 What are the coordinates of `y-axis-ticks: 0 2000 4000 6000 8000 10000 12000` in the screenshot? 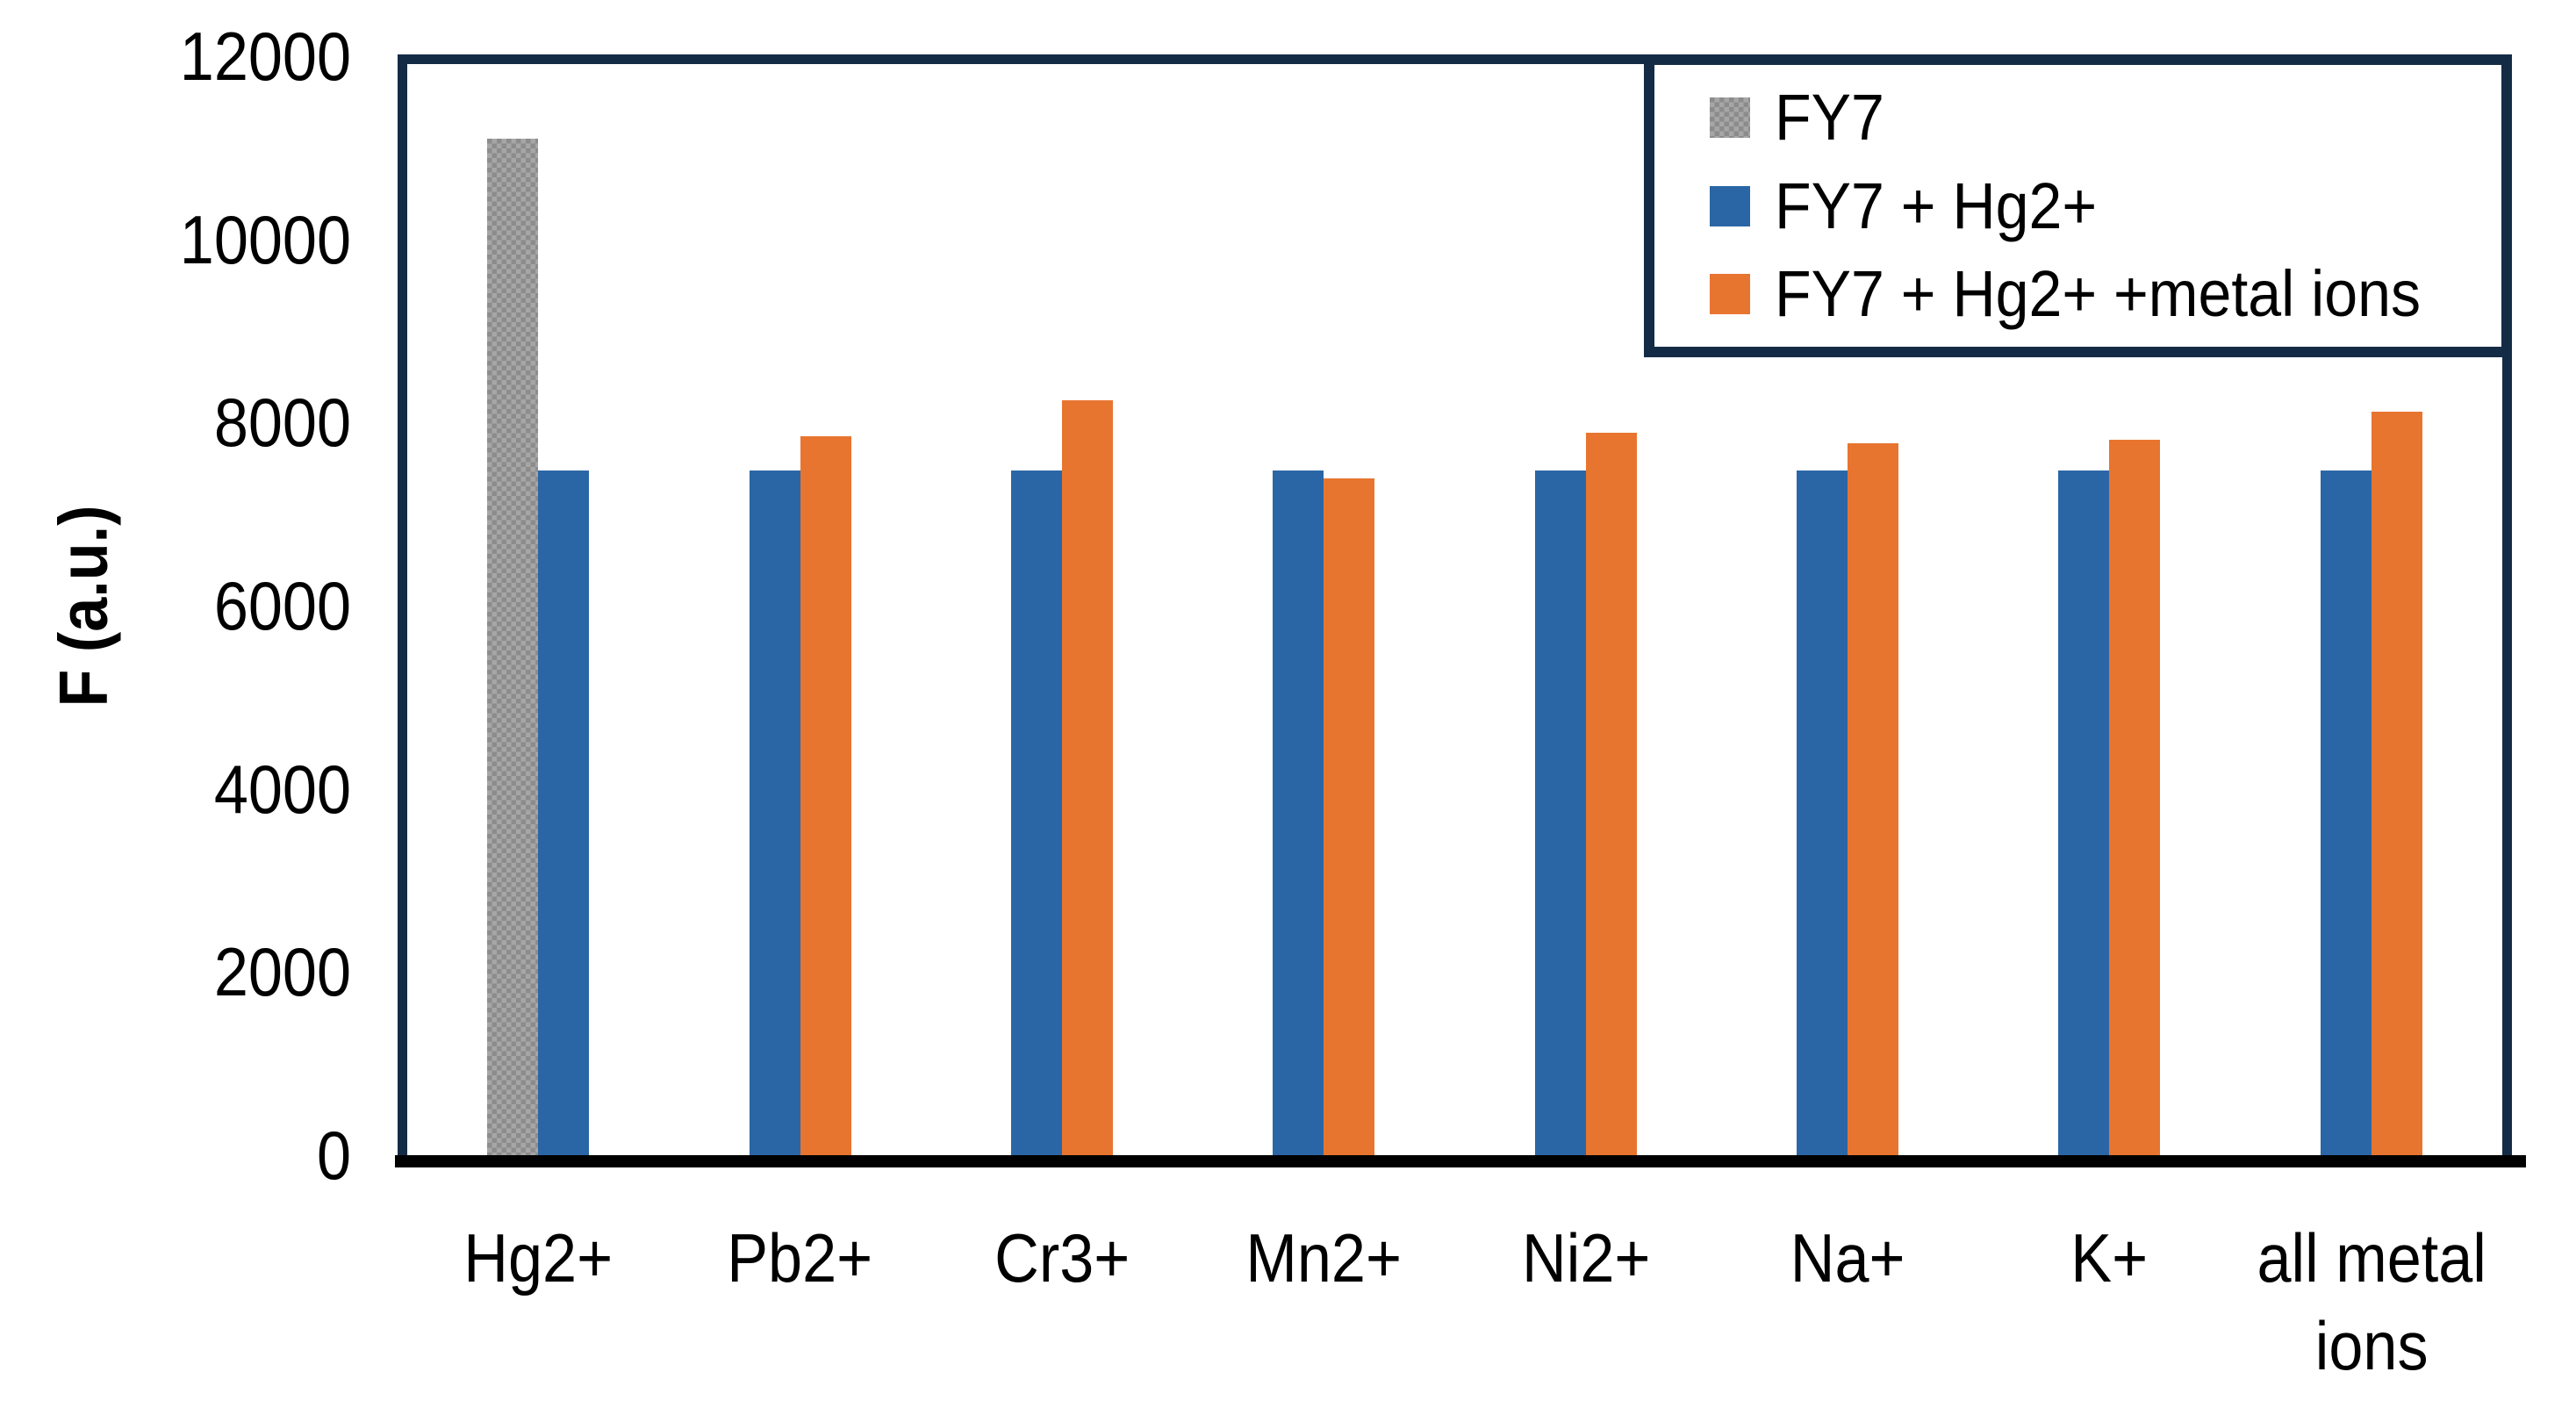 It's located at (184, 707).